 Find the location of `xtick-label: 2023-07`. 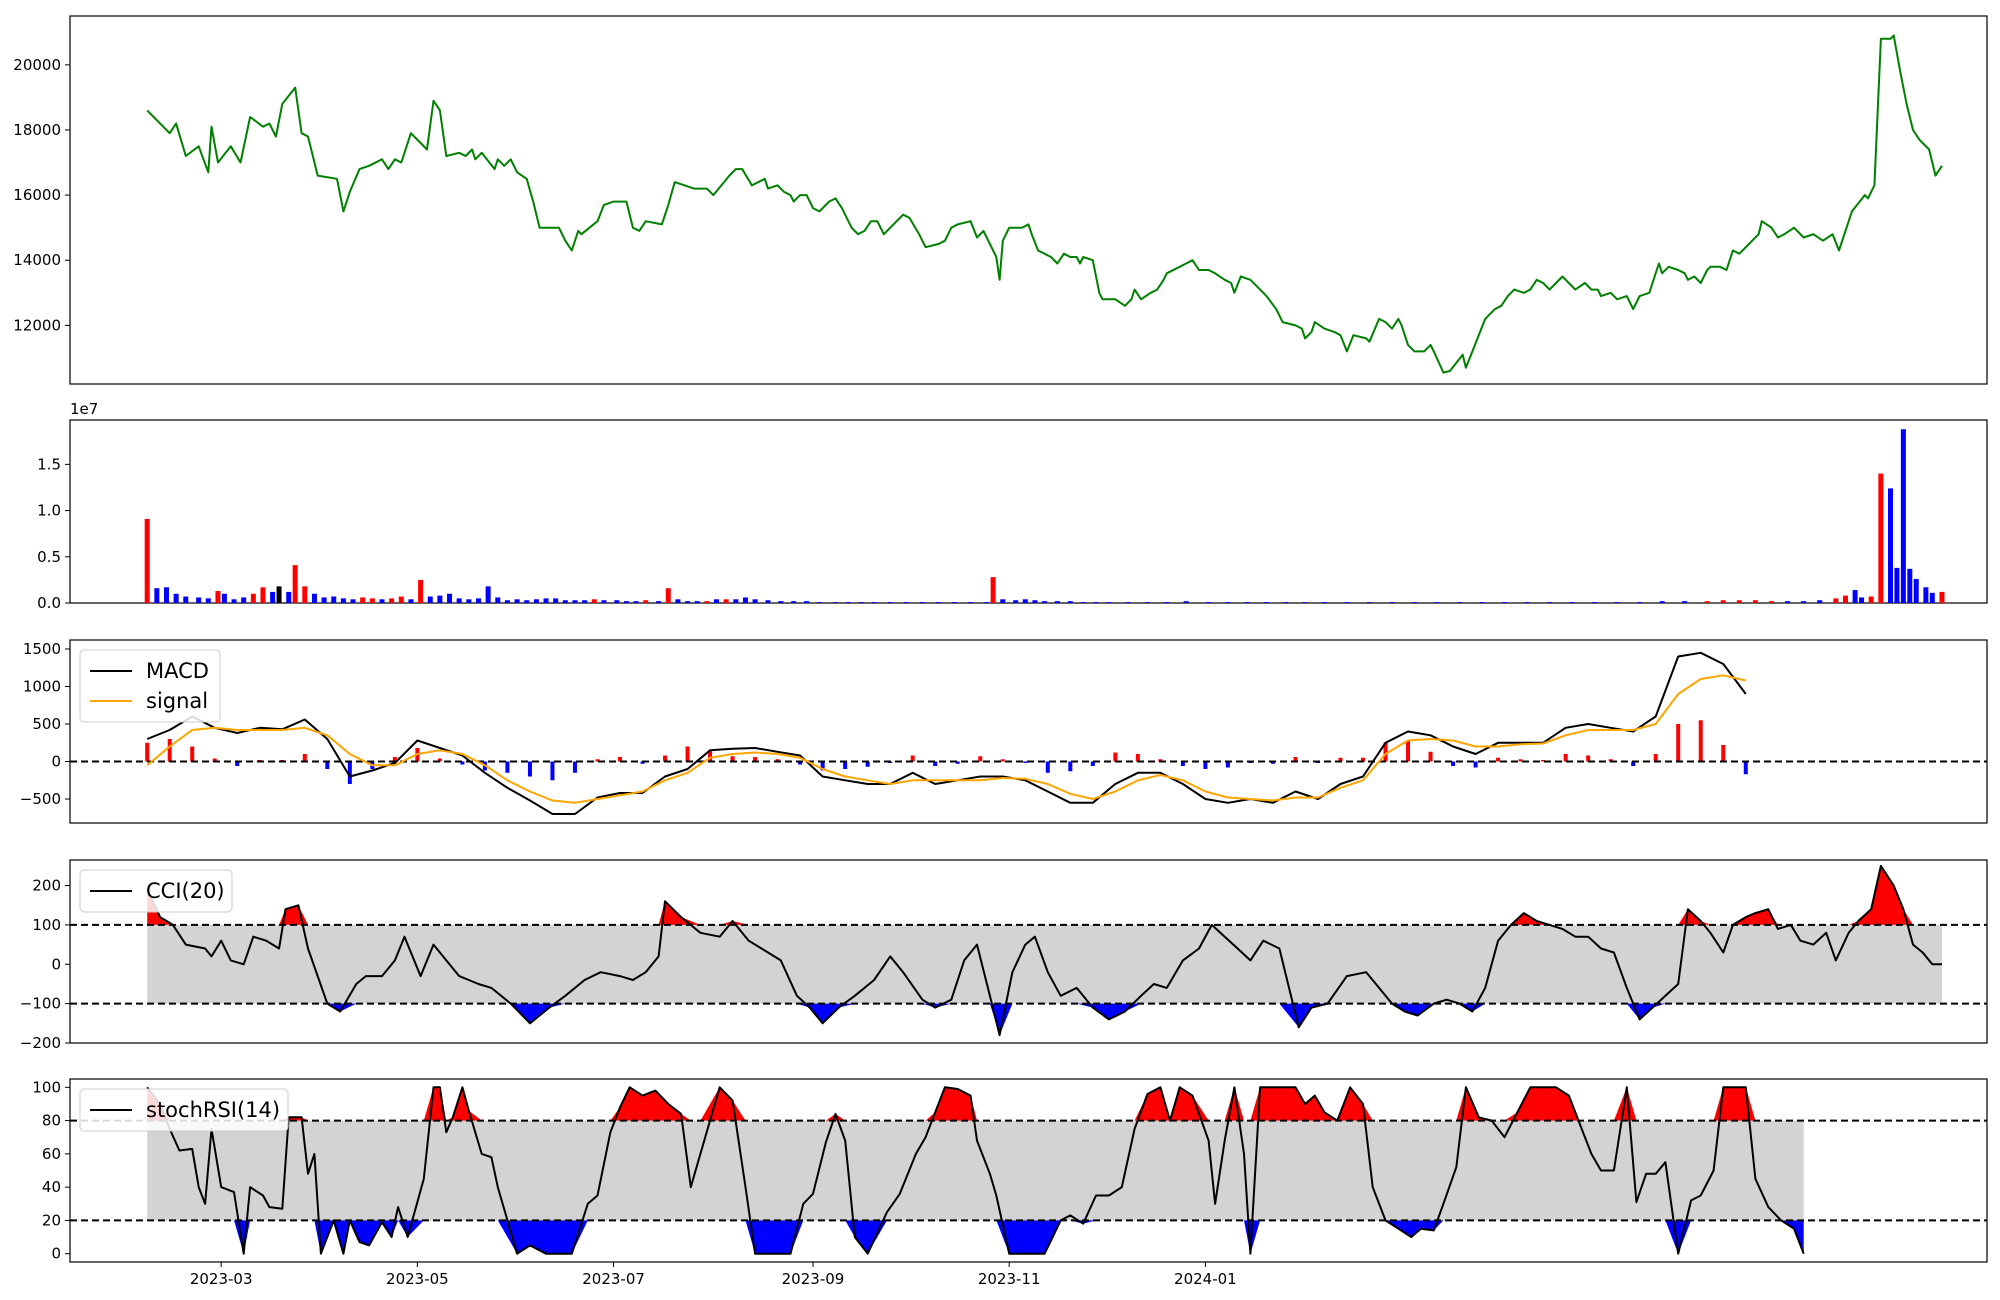

xtick-label: 2023-07 is located at coordinates (613, 1279).